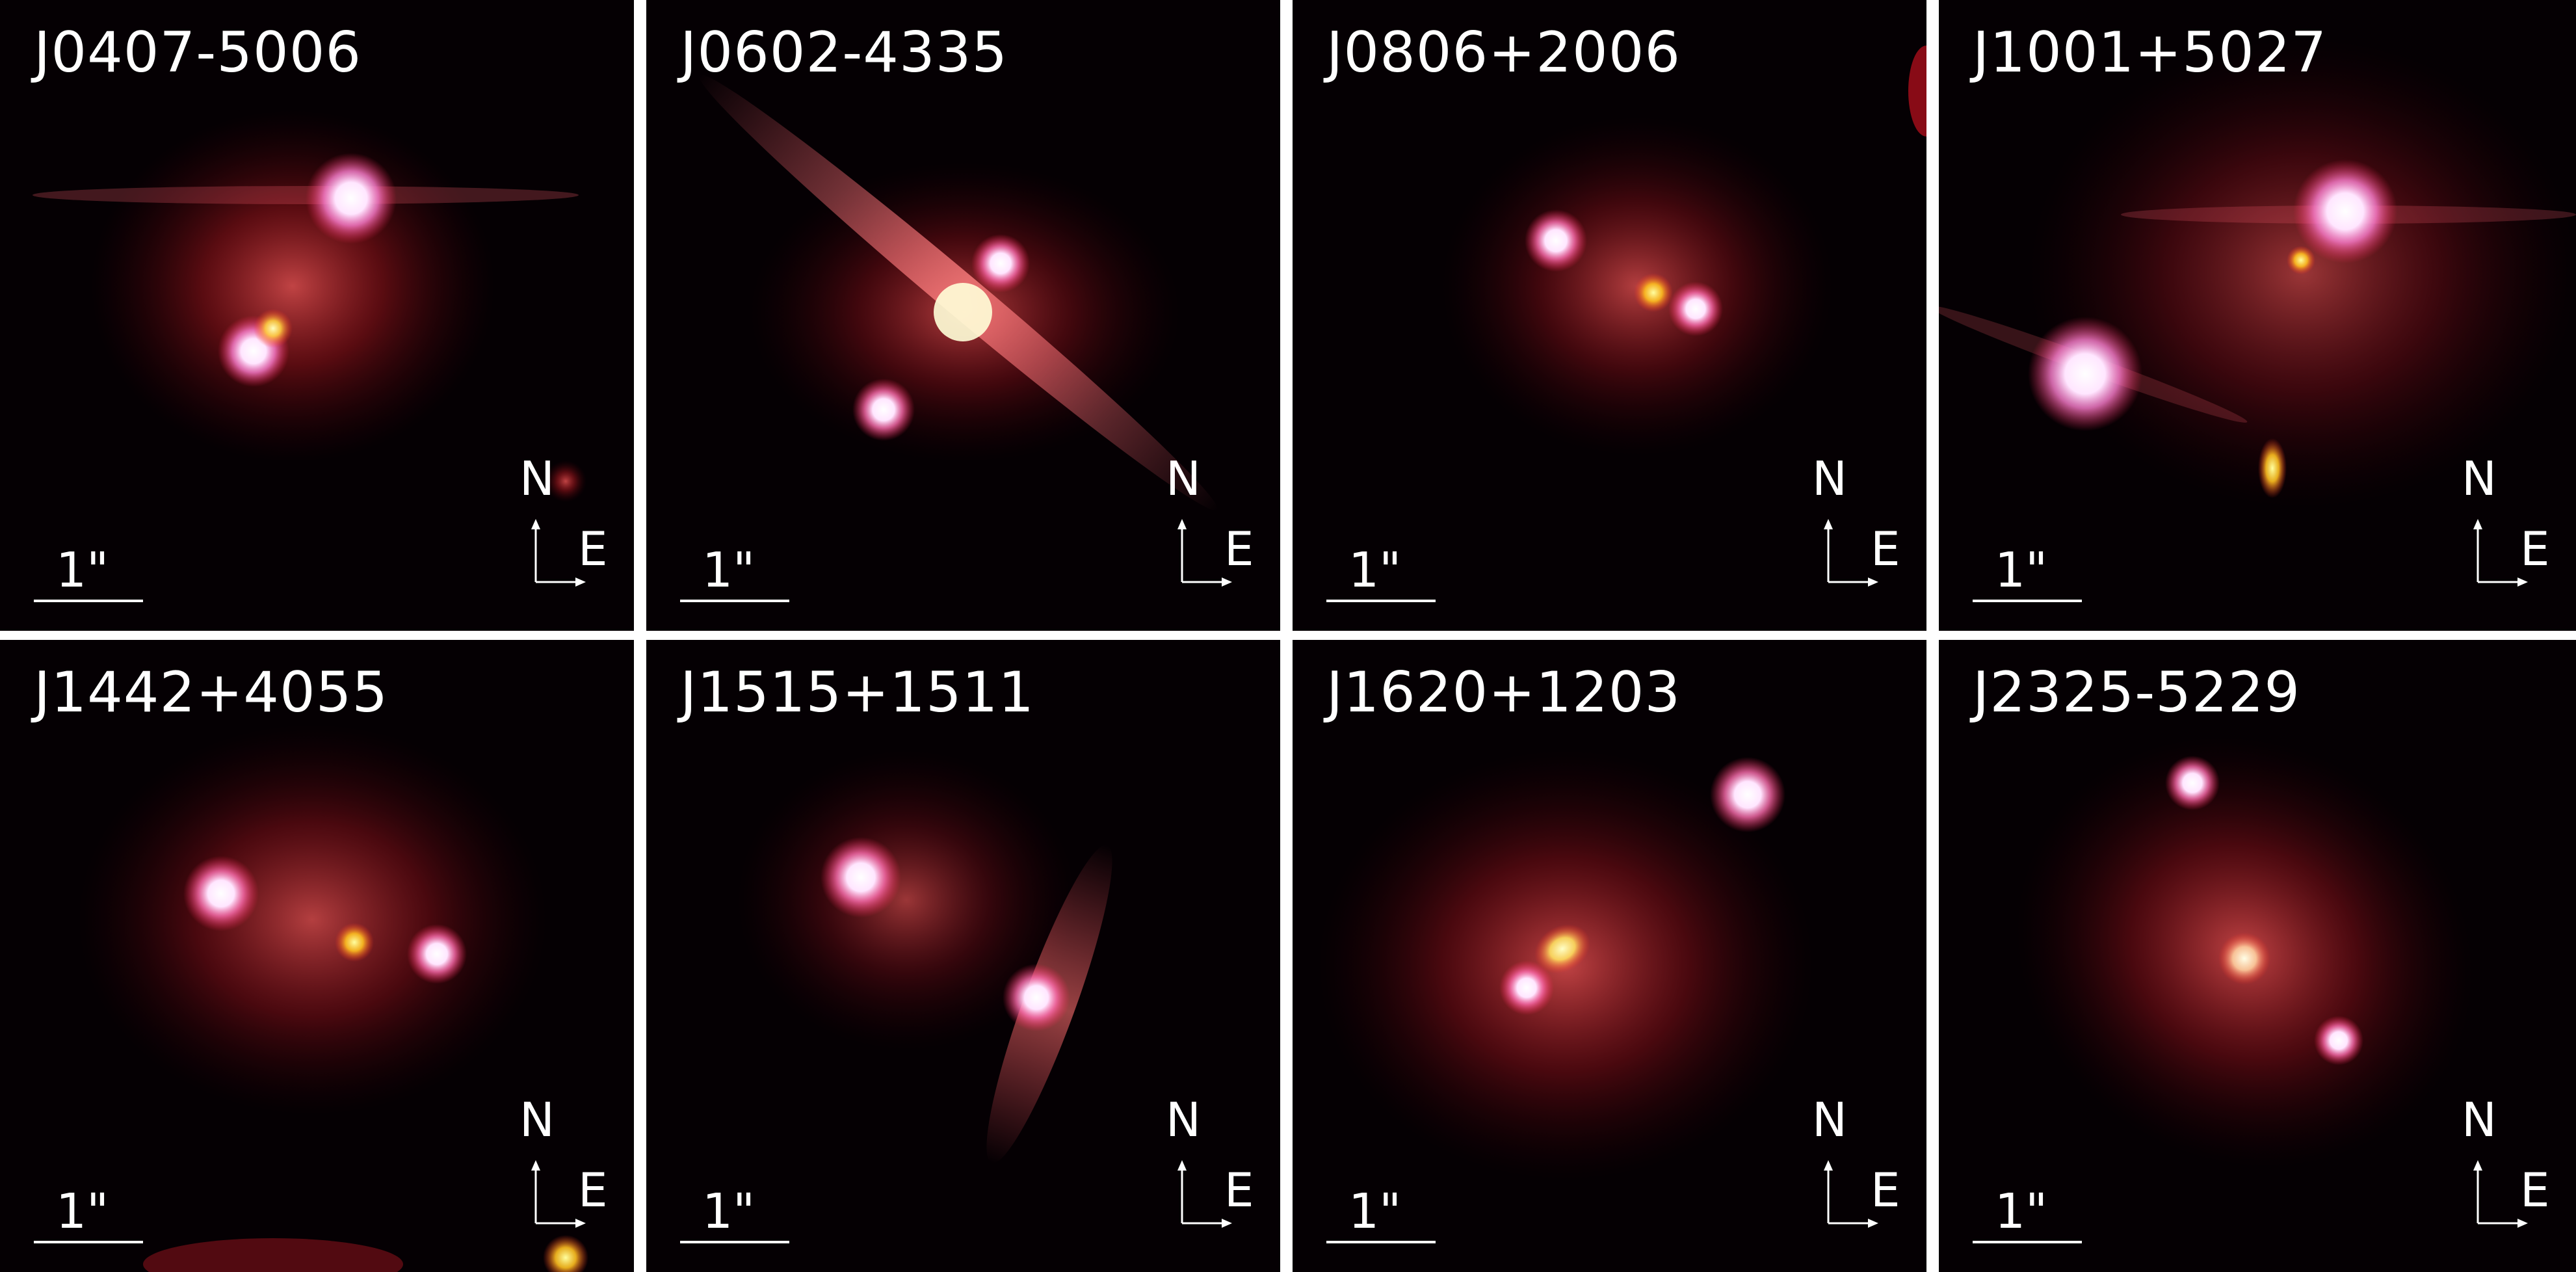 Image resolution: width=2576 pixels, height=1272 pixels. What do you see at coordinates (198, 52) in the screenshot?
I see `panel-label: J0407-5006` at bounding box center [198, 52].